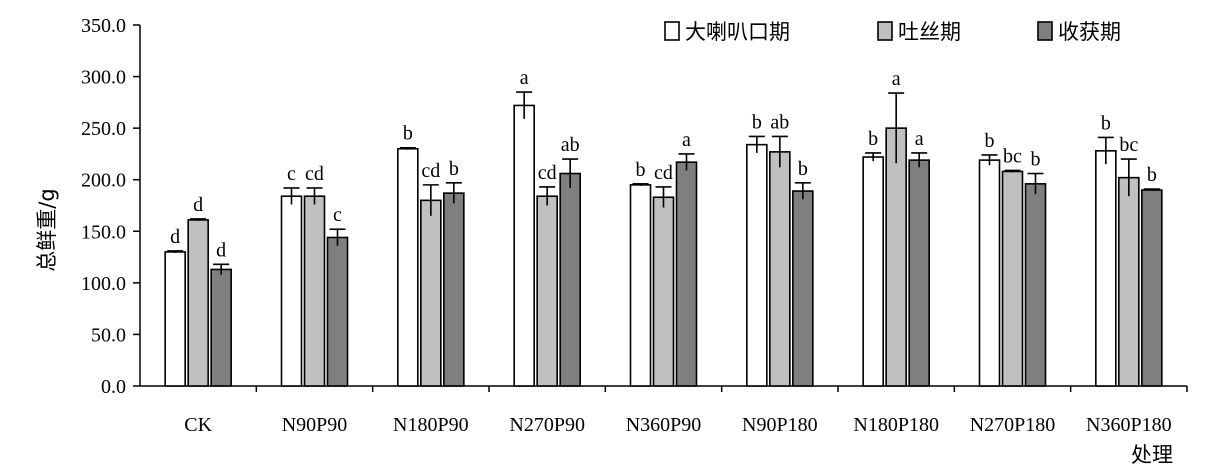 Image resolution: width=1228 pixels, height=466 pixels. What do you see at coordinates (111, 206) in the screenshot?
I see `y-axis: 0.0 50.0 100.0 150.0 200.0 250.0 300.0 350.0` at bounding box center [111, 206].